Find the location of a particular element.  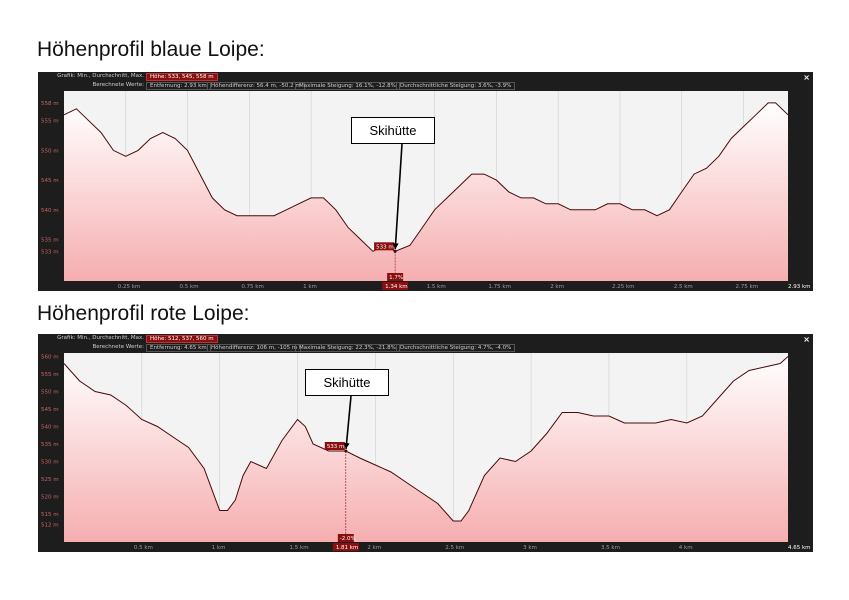

x-tick-label: 3.5 km is located at coordinates (610, 548).